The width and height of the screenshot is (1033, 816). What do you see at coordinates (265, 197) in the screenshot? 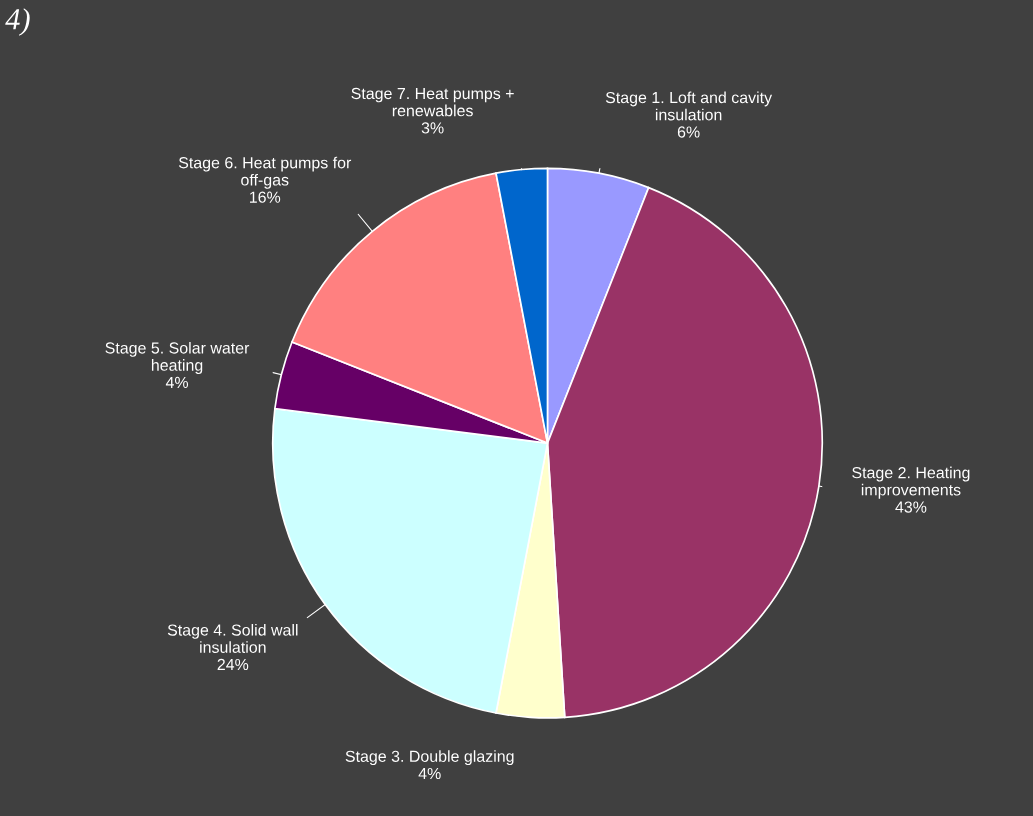
I see `data-label: 16%` at bounding box center [265, 197].